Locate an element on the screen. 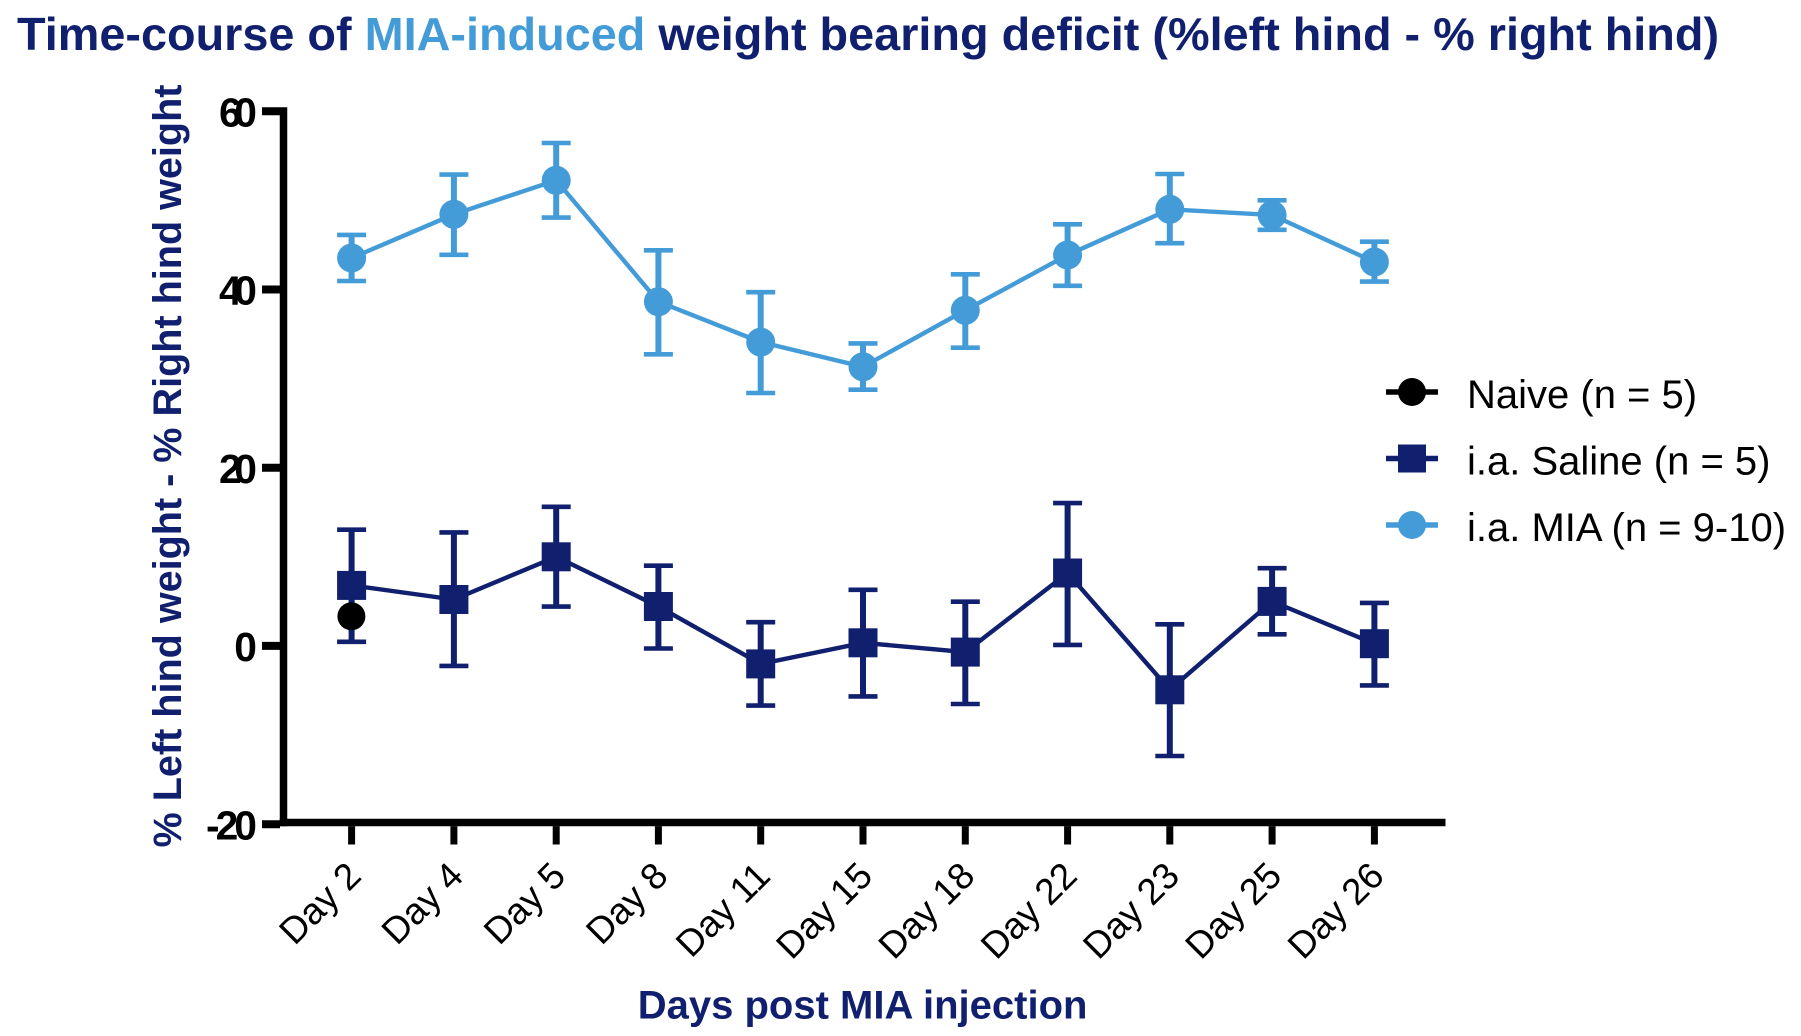 The image size is (1801, 1036). svg-text: Naive (n = 5) is located at coordinates (1582, 395).